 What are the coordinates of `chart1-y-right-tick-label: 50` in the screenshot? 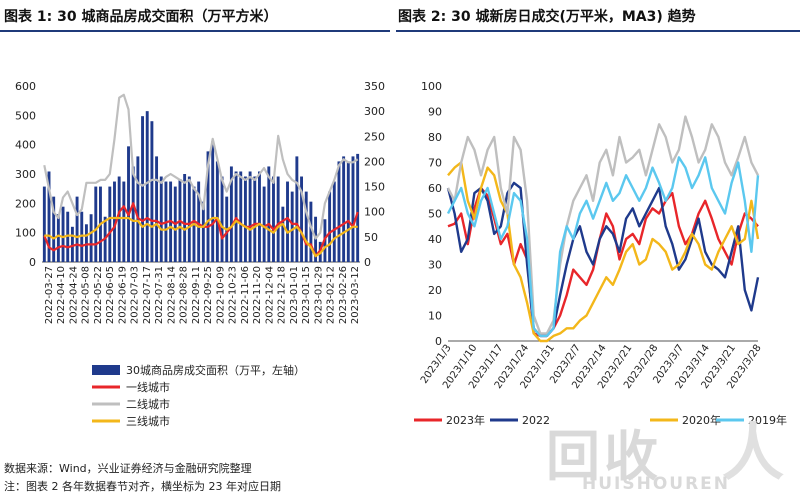 It's located at (371, 237).